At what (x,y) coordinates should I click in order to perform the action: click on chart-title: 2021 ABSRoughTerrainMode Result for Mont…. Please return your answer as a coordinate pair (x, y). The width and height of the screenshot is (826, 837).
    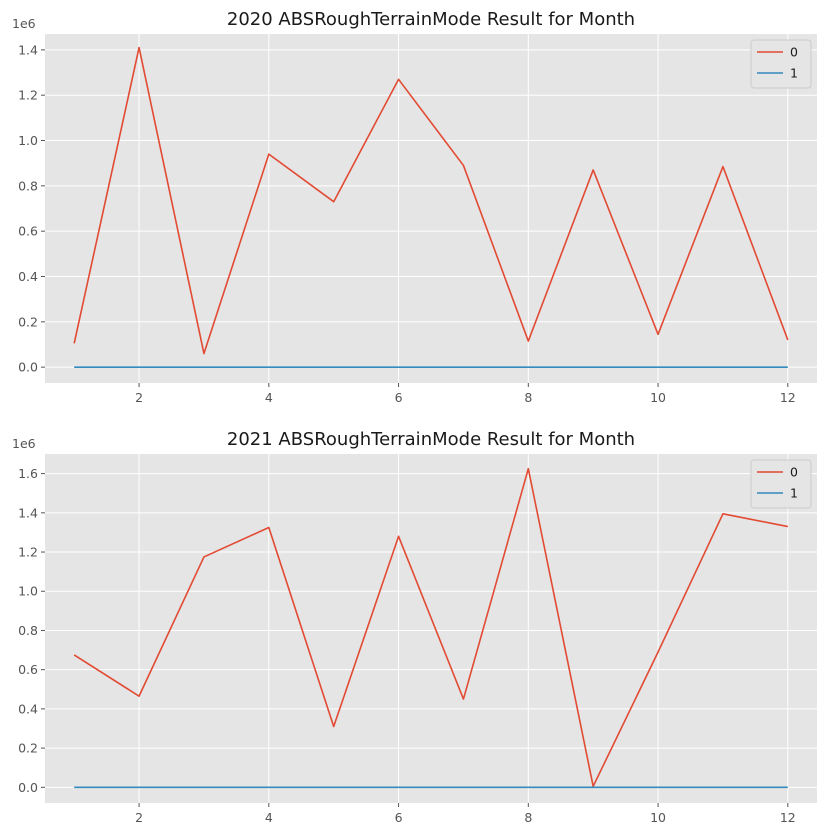
    Looking at the image, I should click on (431, 439).